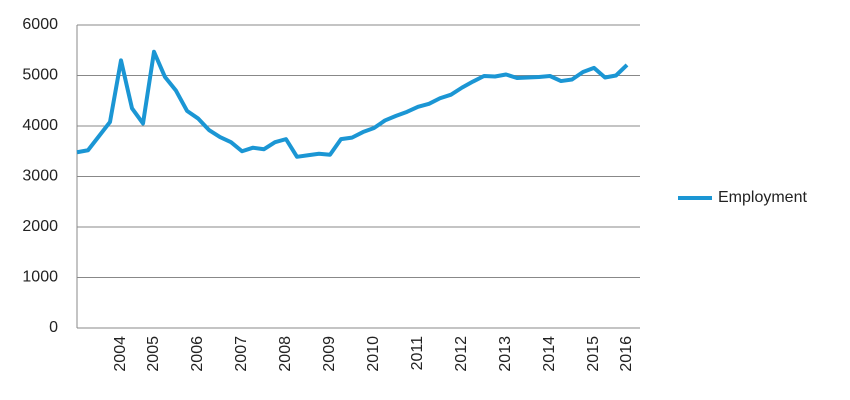 This screenshot has height=400, width=850. What do you see at coordinates (40, 24) in the screenshot?
I see `y-tick-label: 6000` at bounding box center [40, 24].